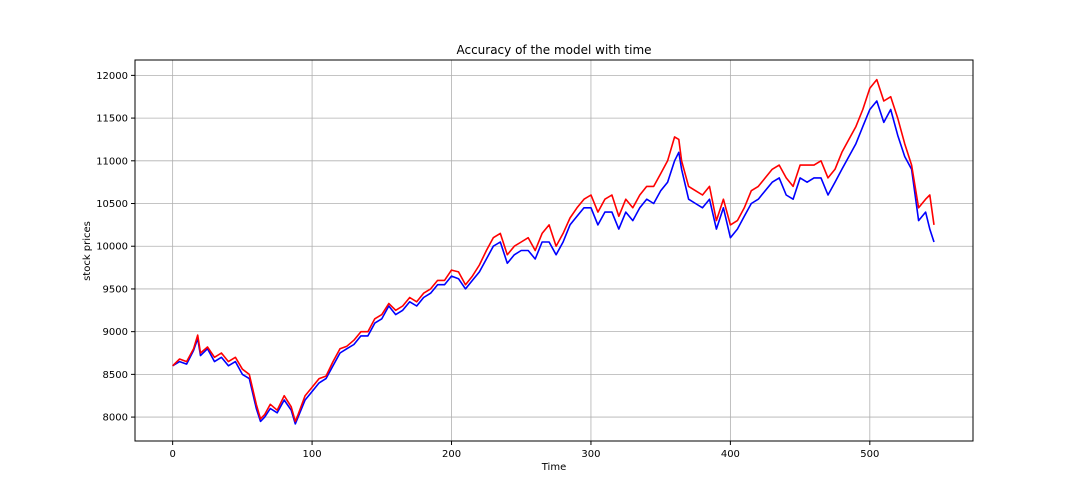  What do you see at coordinates (115, 375) in the screenshot?
I see `y-tick-label: 8500` at bounding box center [115, 375].